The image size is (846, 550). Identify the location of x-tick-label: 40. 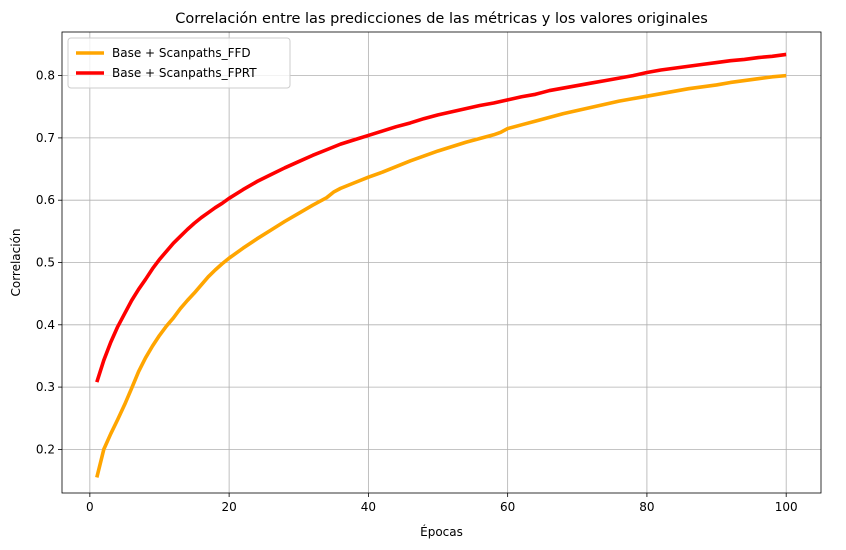
(368, 507).